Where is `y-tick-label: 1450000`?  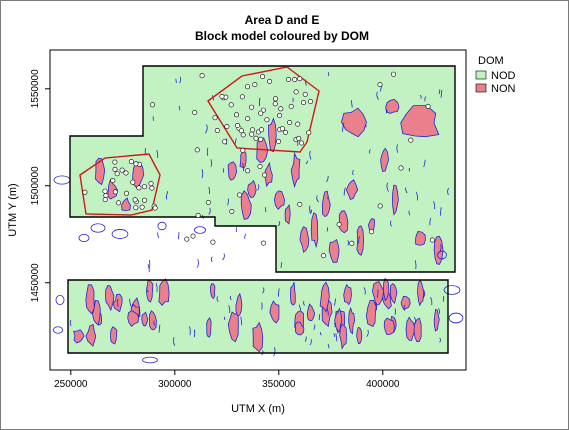 y-tick-label: 1450000 is located at coordinates (35, 282).